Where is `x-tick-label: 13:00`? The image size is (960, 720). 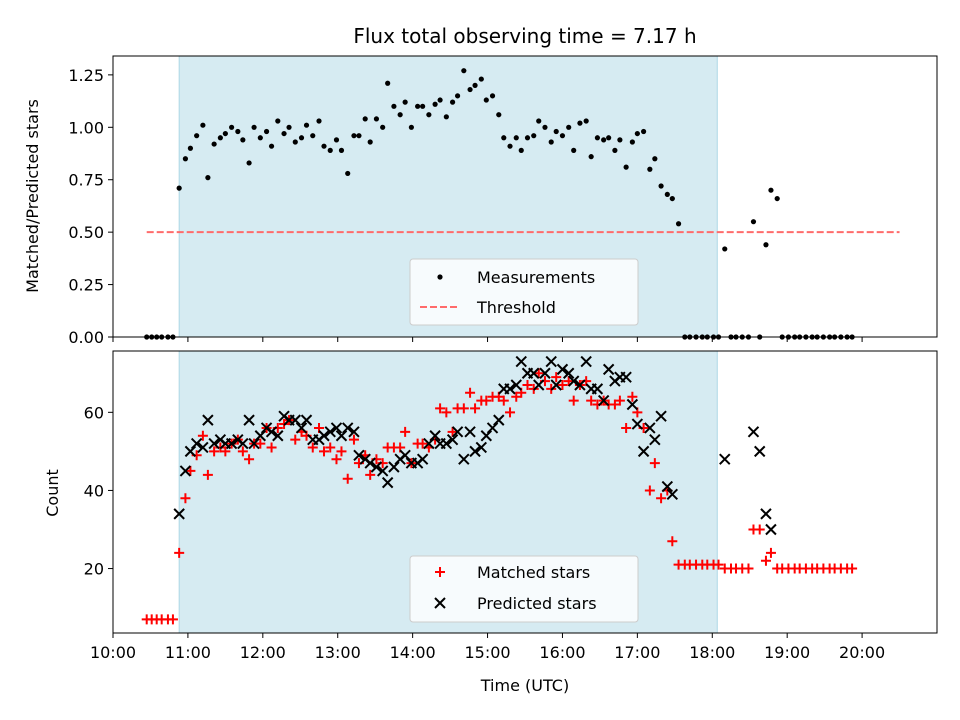
x-tick-label: 13:00 is located at coordinates (338, 652).